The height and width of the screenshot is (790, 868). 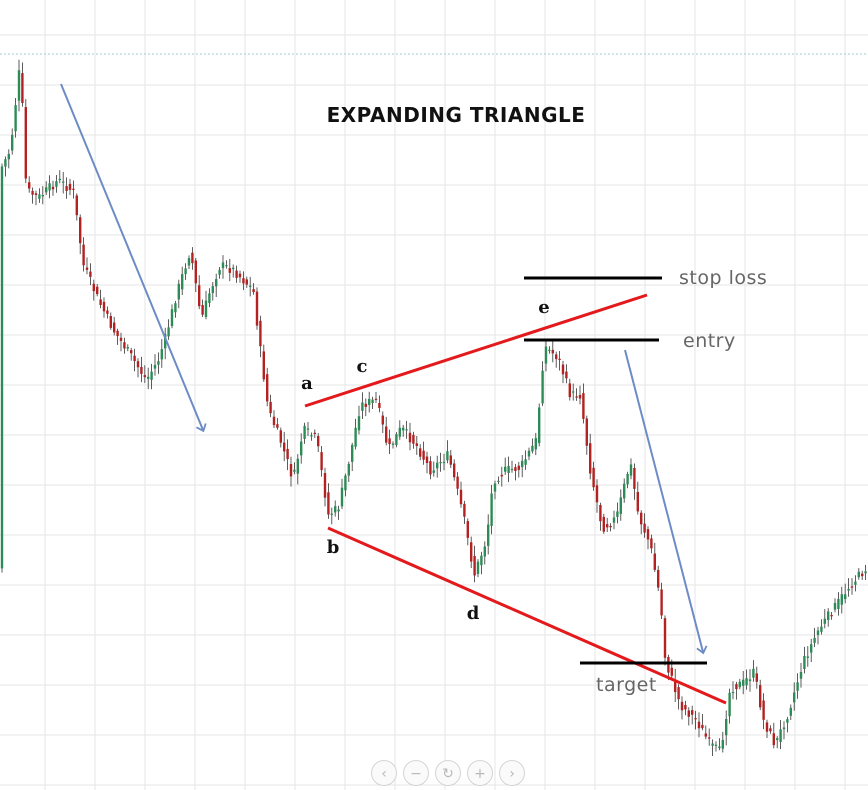 What do you see at coordinates (543, 307) in the screenshot?
I see `point-label-e: e` at bounding box center [543, 307].